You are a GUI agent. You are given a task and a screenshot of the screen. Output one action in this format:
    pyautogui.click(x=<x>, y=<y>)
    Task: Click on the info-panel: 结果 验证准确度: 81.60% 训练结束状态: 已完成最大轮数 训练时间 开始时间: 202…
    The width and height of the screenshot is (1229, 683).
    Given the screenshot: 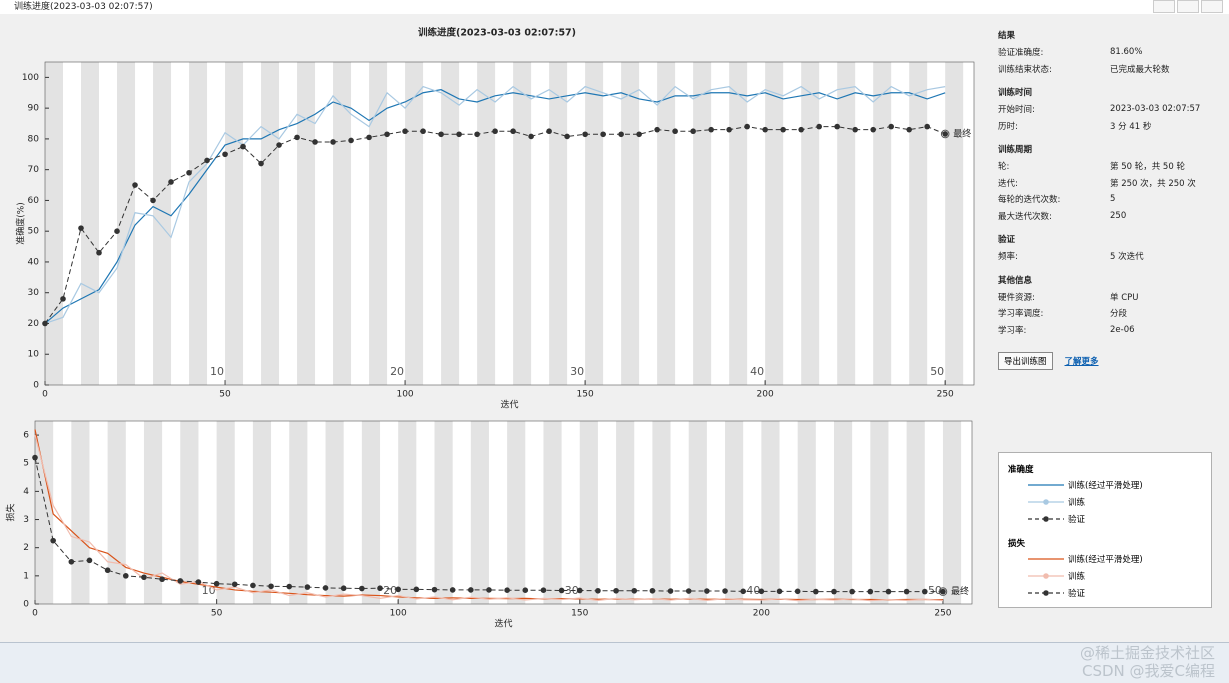 What is the action you would take?
    pyautogui.click(x=1108, y=179)
    